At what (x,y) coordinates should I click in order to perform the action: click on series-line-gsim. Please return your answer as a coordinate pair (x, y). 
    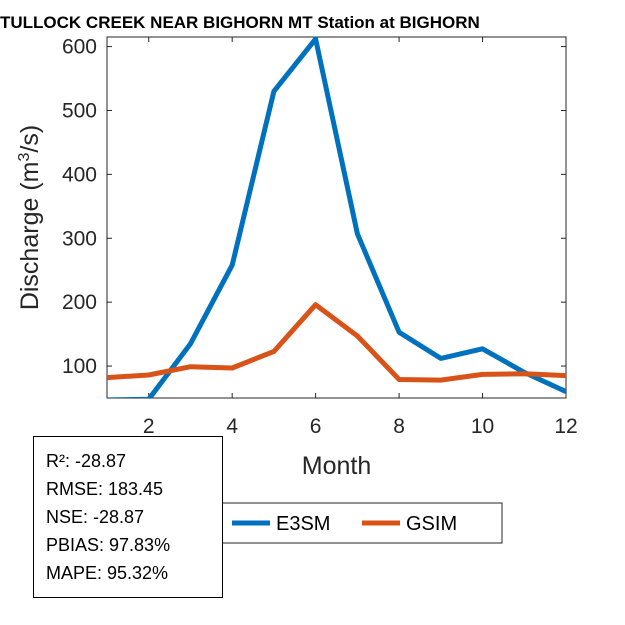
    Looking at the image, I should click on (336, 342).